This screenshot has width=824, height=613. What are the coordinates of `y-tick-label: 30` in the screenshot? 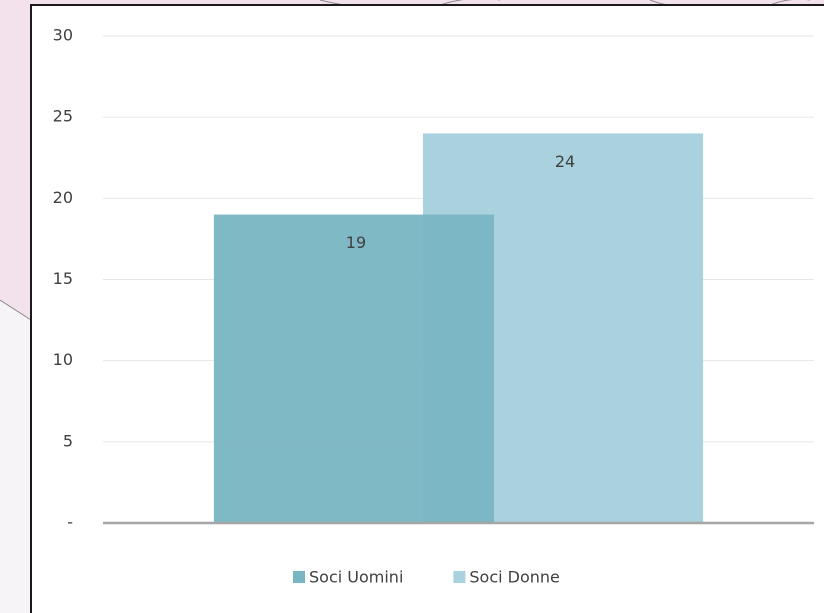 It's located at (63, 35).